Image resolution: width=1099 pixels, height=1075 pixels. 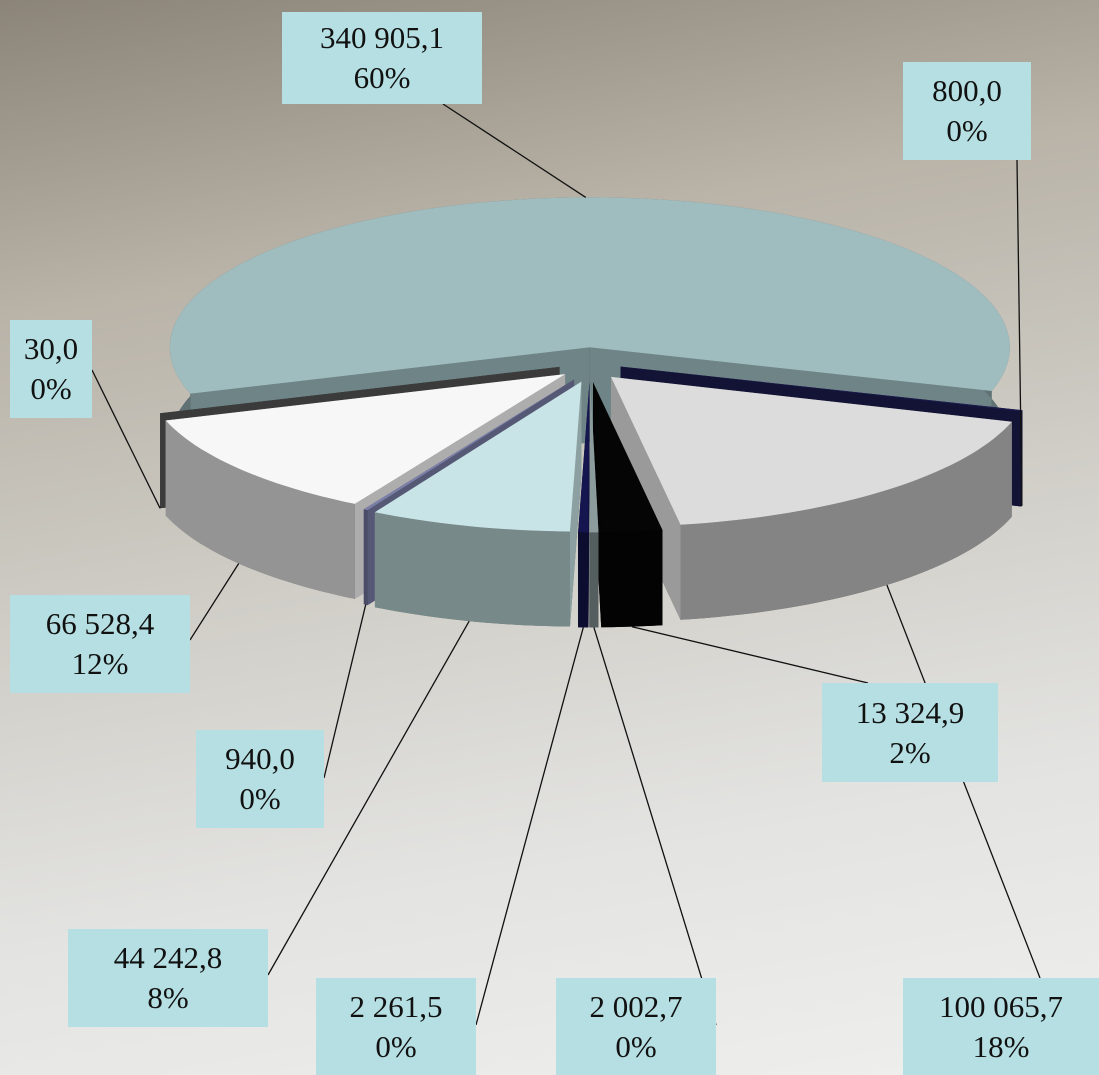 What do you see at coordinates (100, 644) in the screenshot?
I see `data-label: 66 528,4 12%` at bounding box center [100, 644].